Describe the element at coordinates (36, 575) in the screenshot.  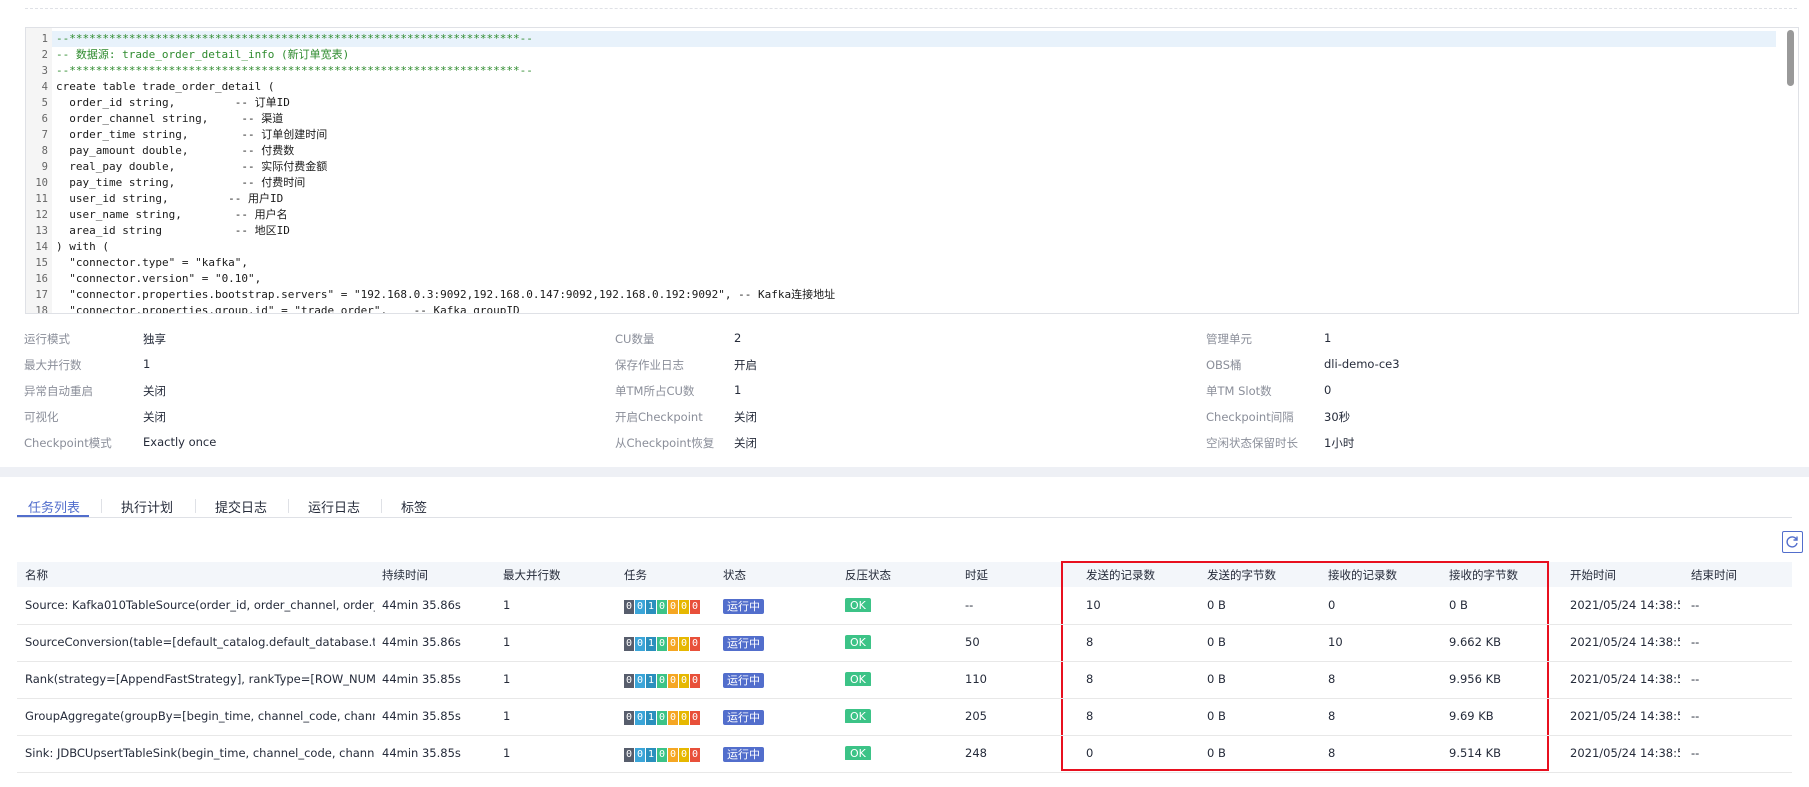
I see `column-header: 名称` at that location.